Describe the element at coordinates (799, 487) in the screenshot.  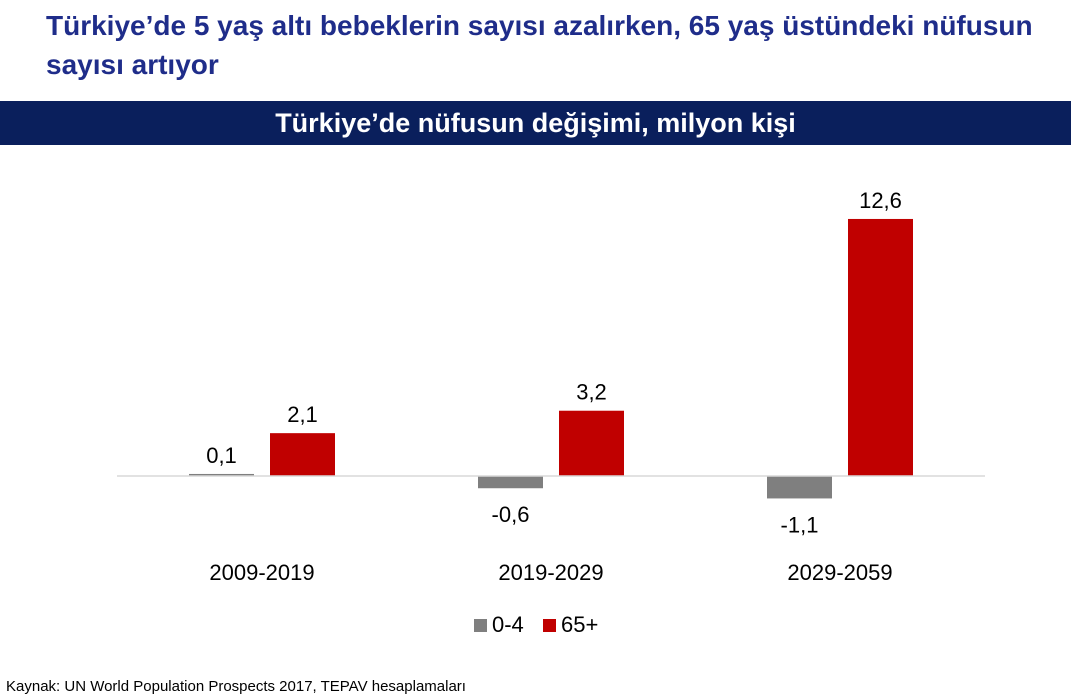
I see `bar-0-4-2029-2059` at that location.